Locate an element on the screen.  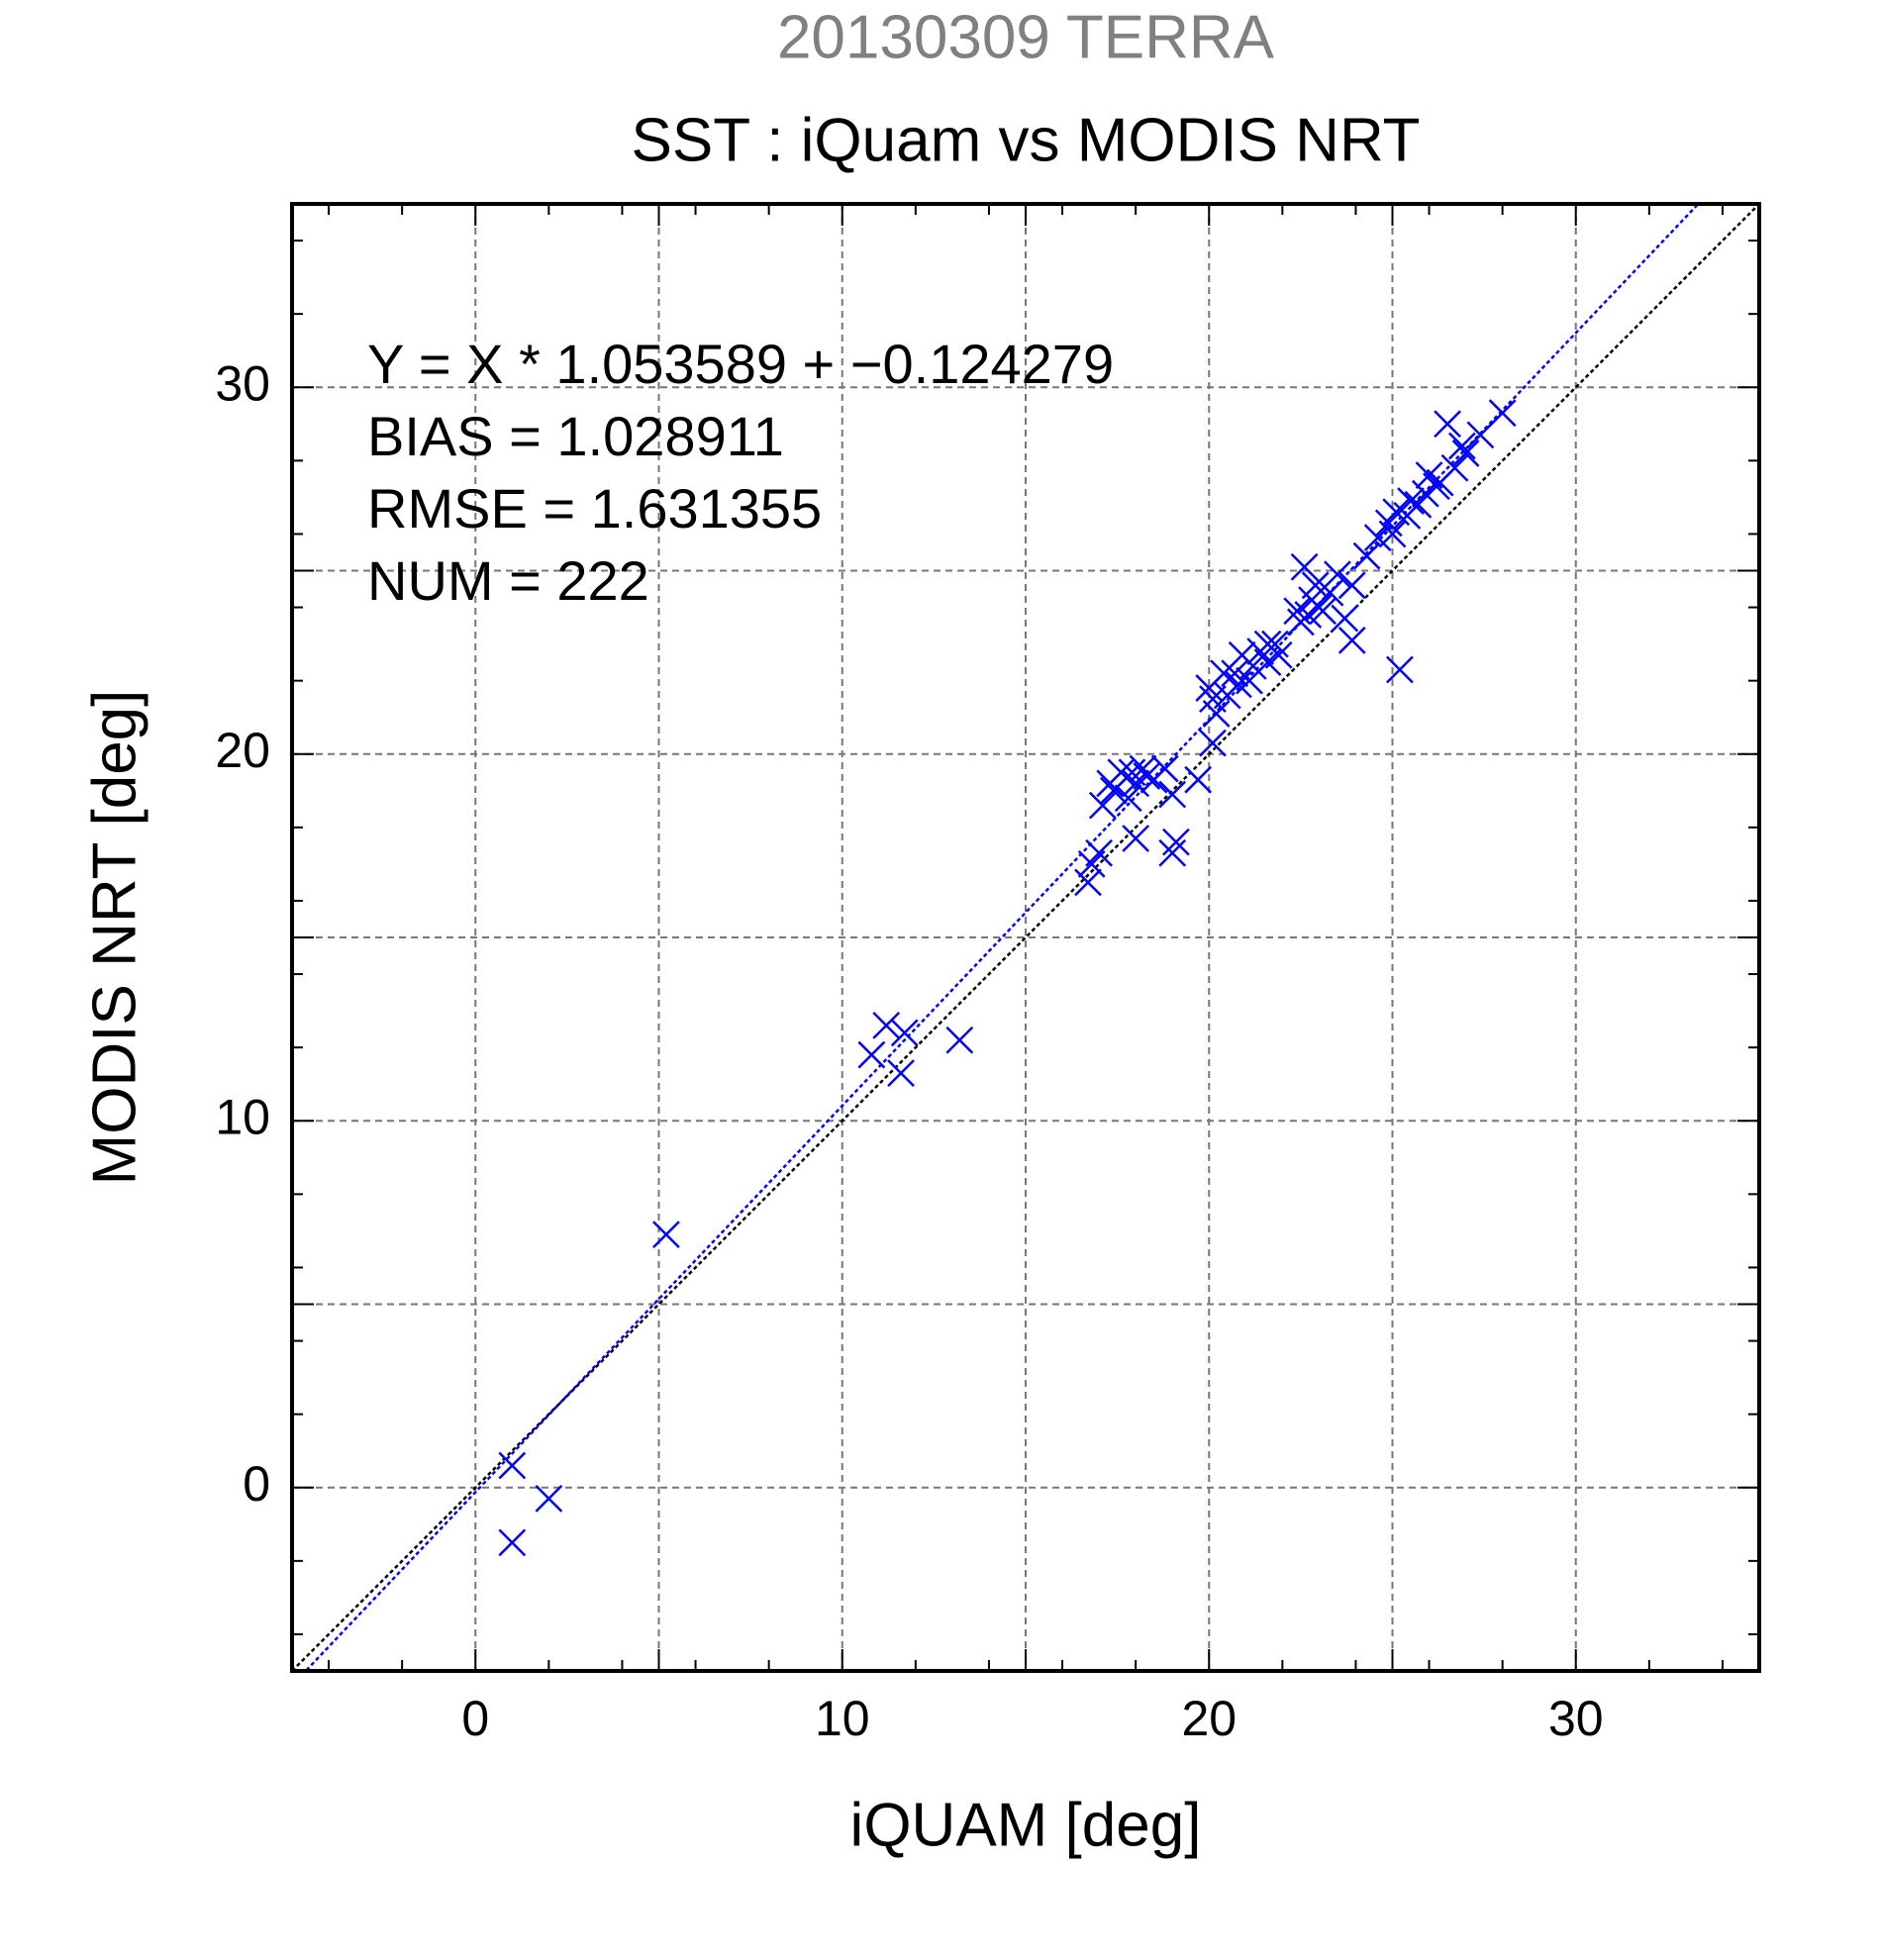
x-axis-label: iQUAM [deg] is located at coordinates (1026, 1825).